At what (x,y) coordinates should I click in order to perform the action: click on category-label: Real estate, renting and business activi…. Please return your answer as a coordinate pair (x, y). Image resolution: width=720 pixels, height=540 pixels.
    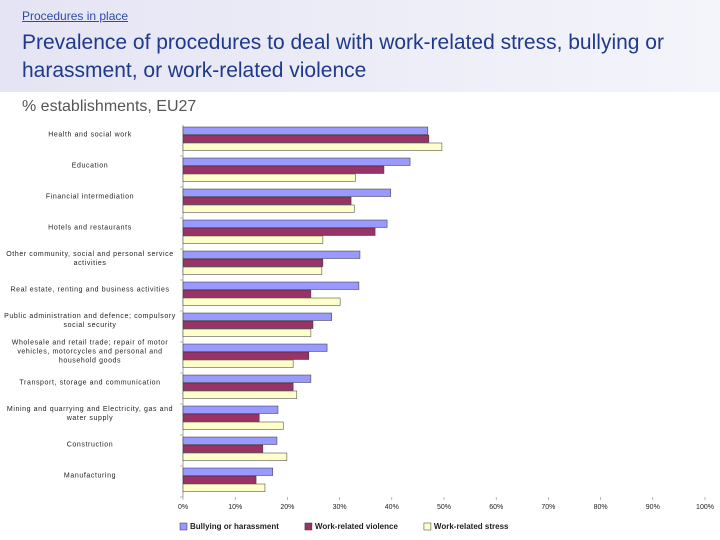
    Looking at the image, I should click on (90, 290).